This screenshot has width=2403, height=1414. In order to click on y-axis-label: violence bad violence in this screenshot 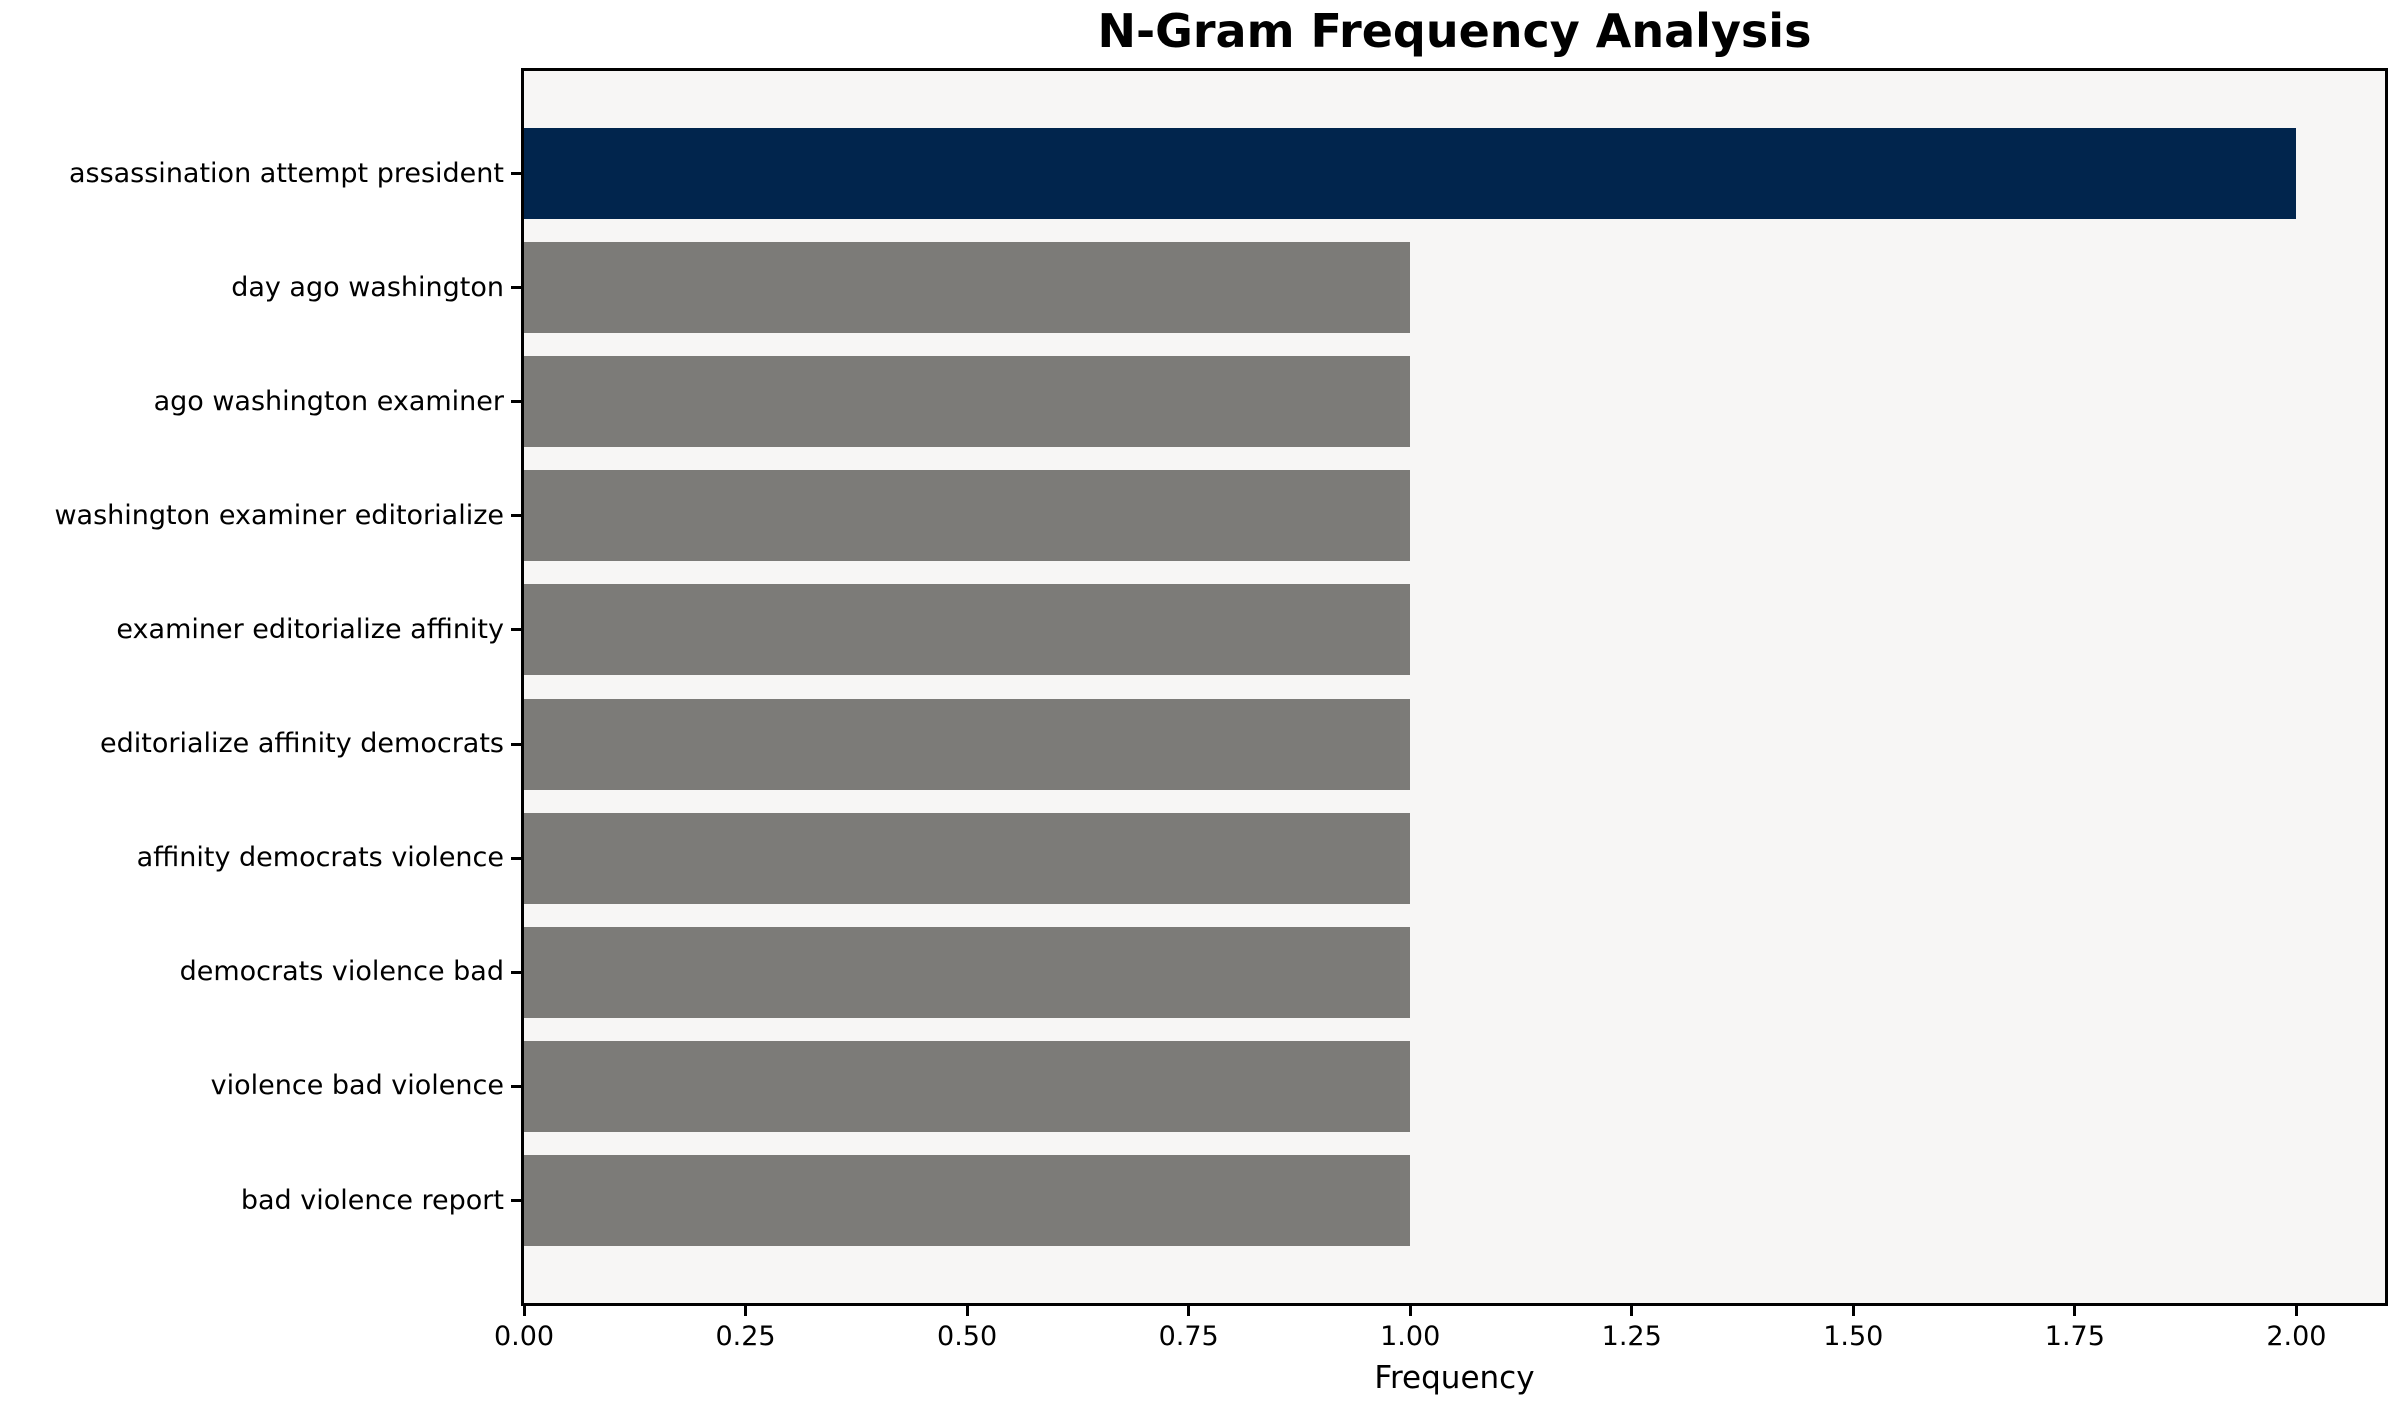, I will do `click(357, 1086)`.